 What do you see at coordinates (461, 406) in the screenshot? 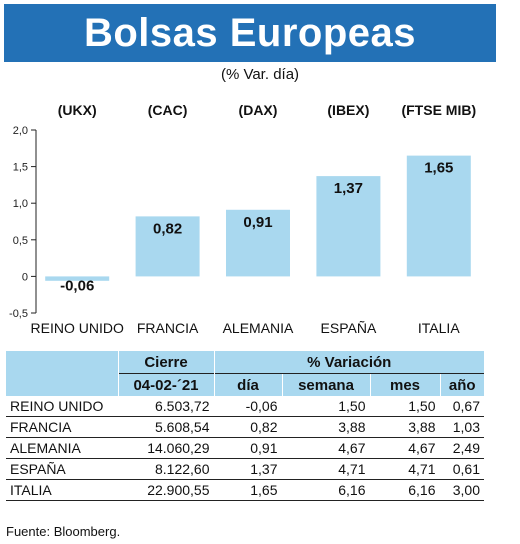
I see `cell-anio: 0,67` at bounding box center [461, 406].